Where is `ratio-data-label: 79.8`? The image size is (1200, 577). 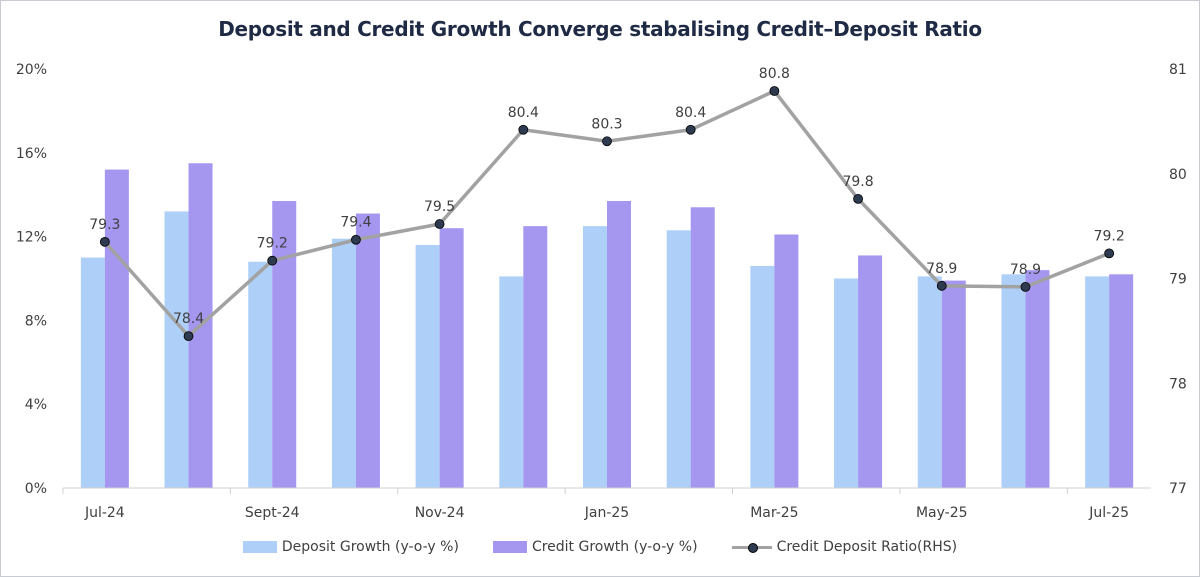
ratio-data-label: 79.8 is located at coordinates (857, 182).